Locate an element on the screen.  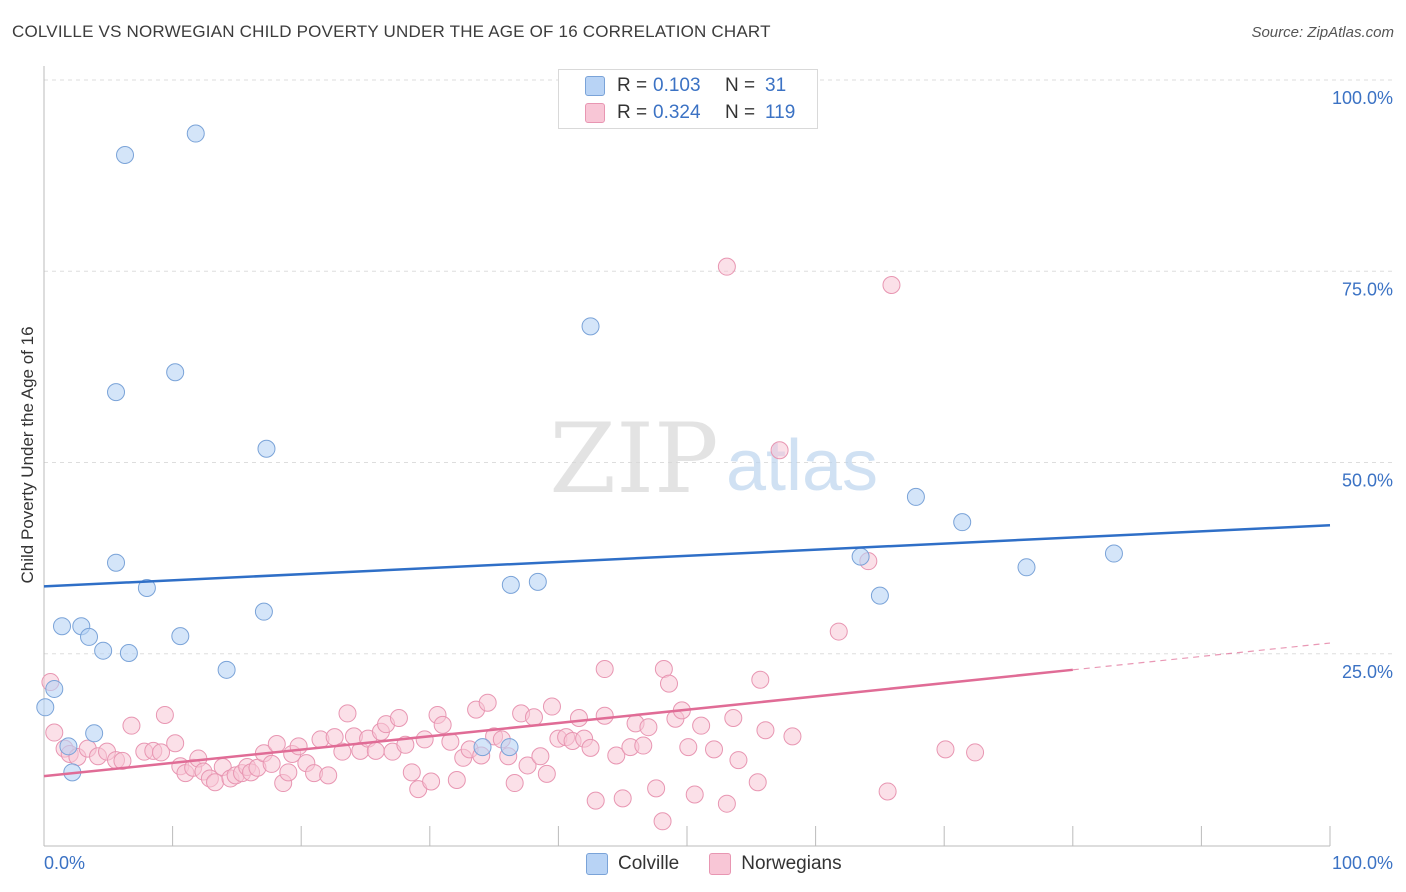
n-value: 31 is located at coordinates (776, 85).